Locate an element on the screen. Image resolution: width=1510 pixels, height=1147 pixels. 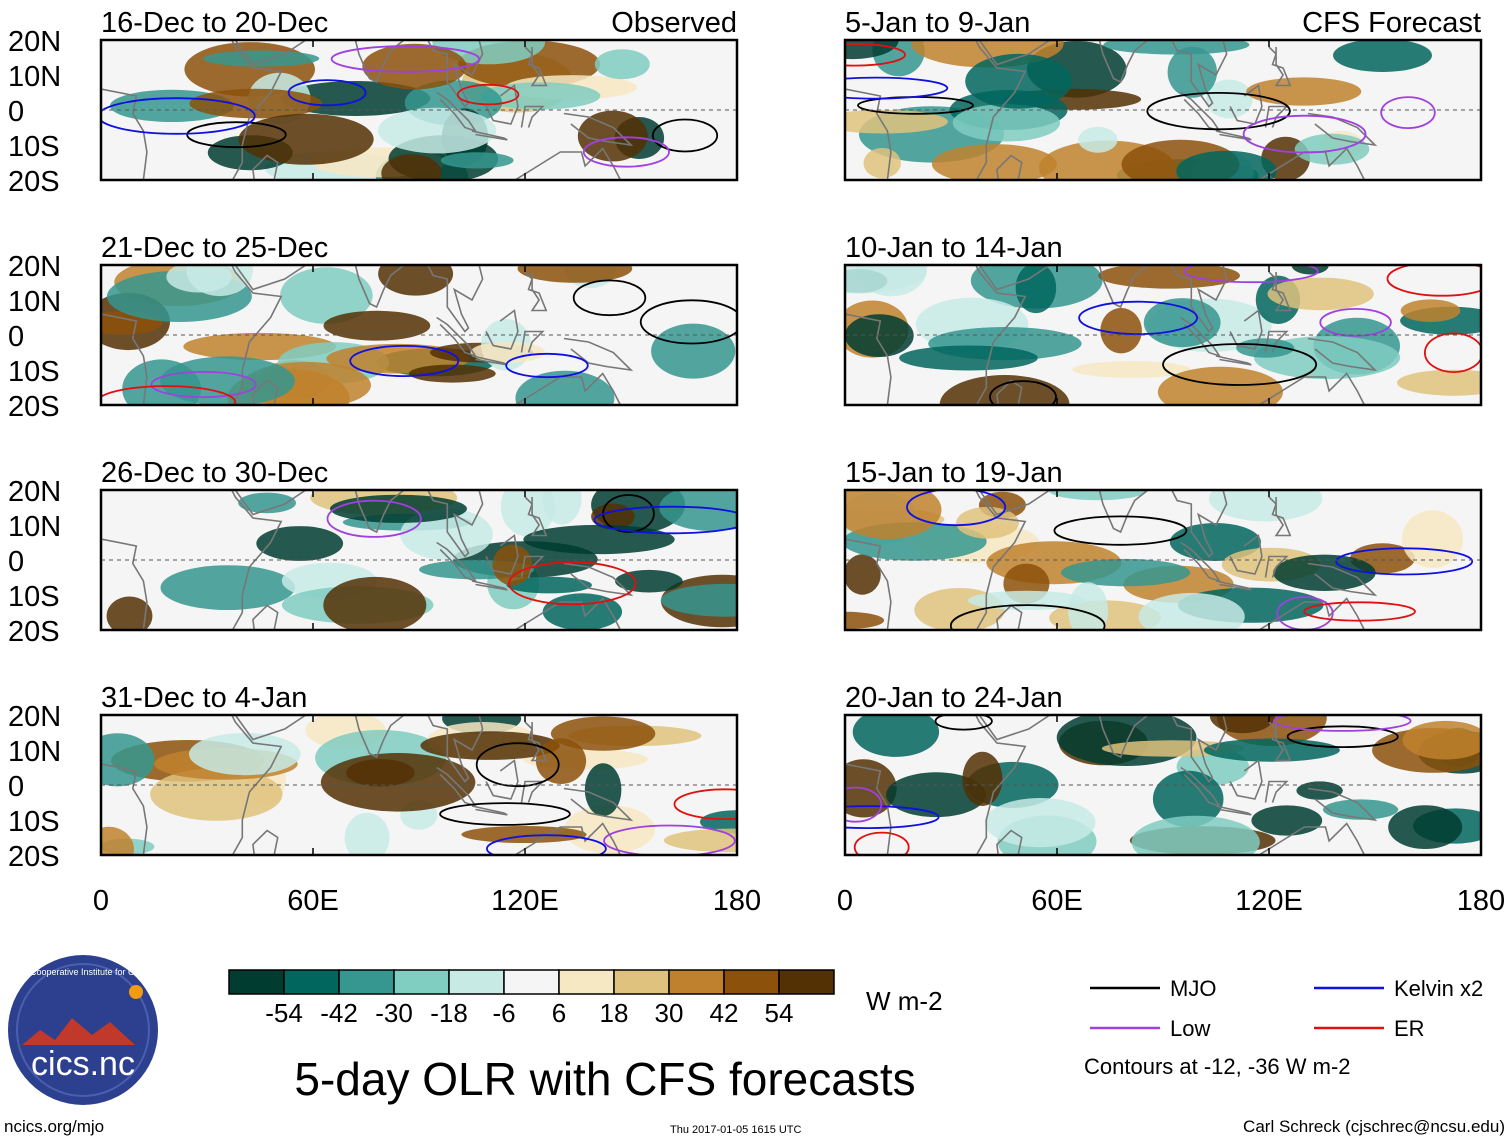
latitude-label: 20S is located at coordinates (34, 407).